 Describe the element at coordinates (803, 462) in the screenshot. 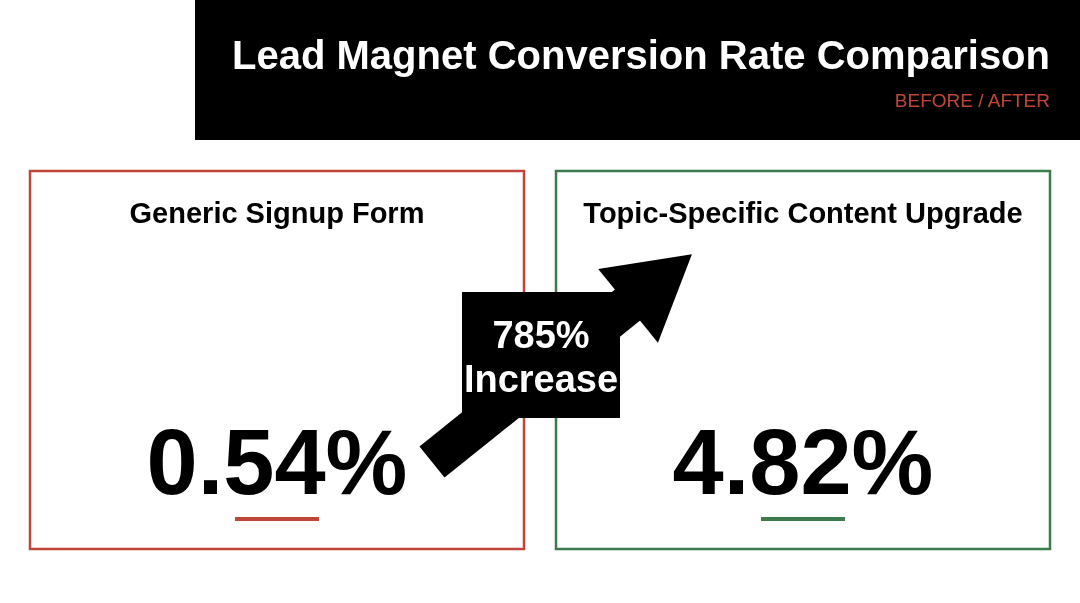

I see `data-label: 4.82%` at that location.